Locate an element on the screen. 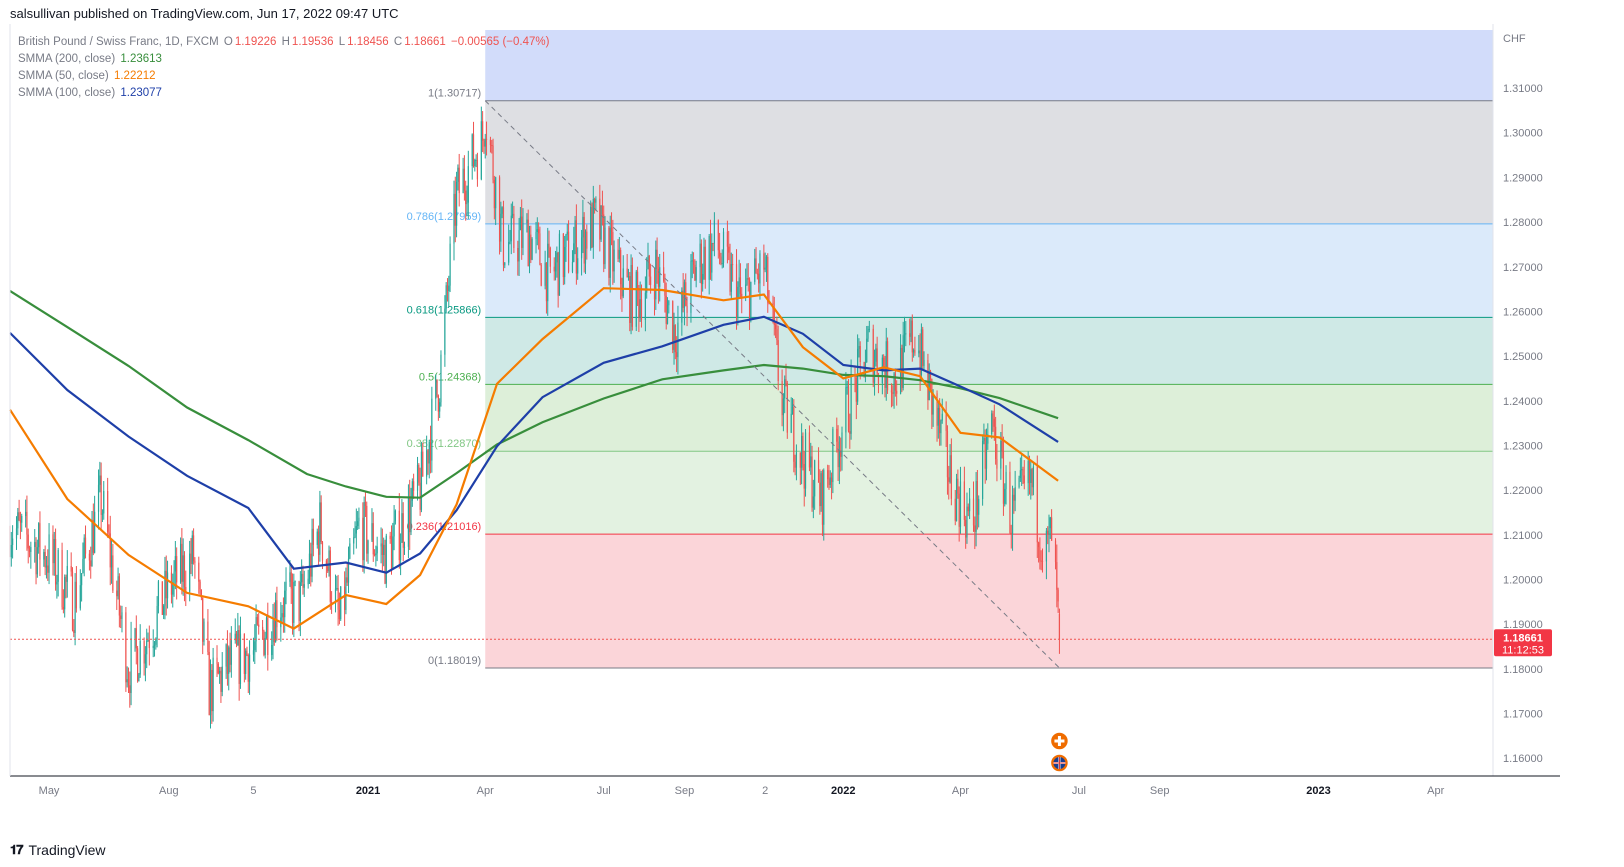  x-tick-10: Jul is located at coordinates (1079, 791).